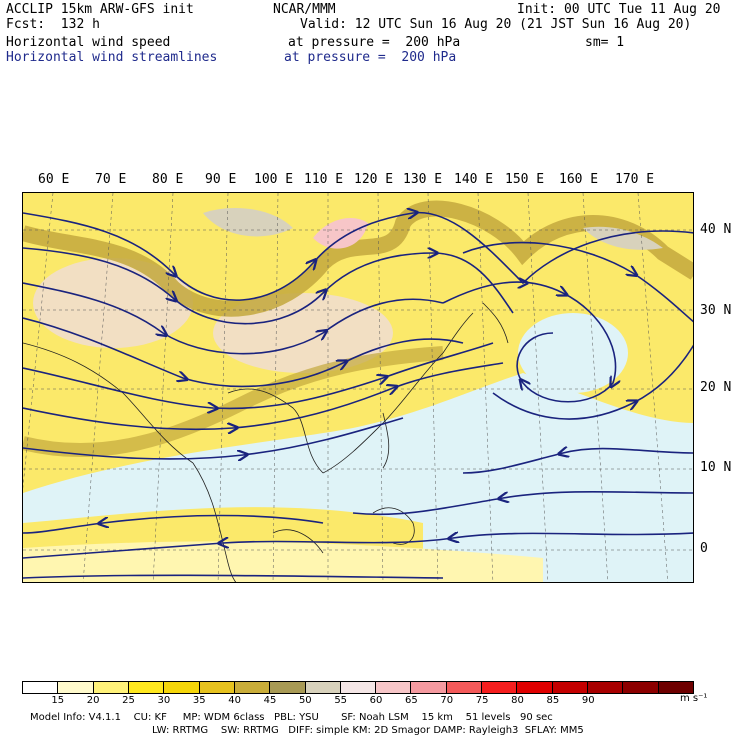 This screenshot has width=740, height=740. I want to click on colorbar-tick-label: 80, so click(517, 700).